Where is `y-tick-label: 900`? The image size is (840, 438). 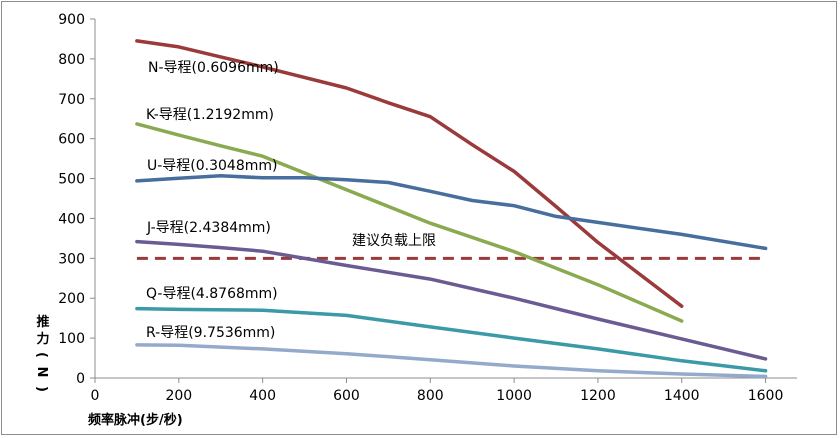 y-tick-label: 900 is located at coordinates (71, 20).